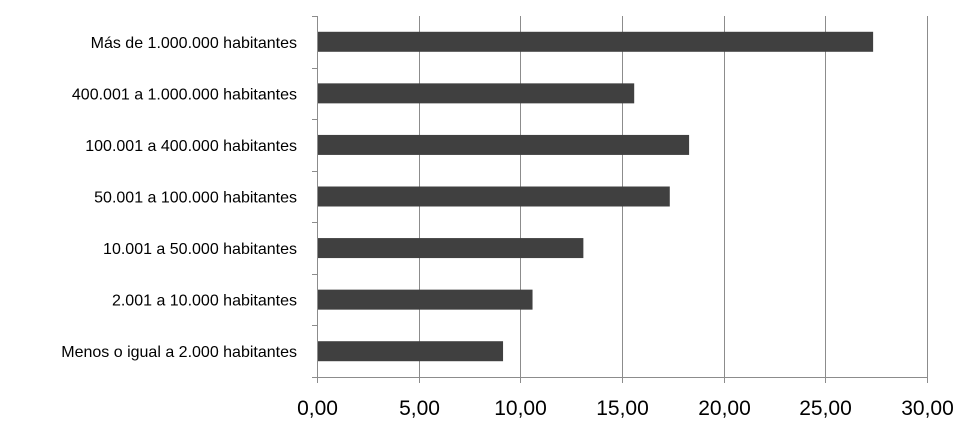 Image resolution: width=959 pixels, height=423 pixels. I want to click on category-label: 10.001 a 50.000 habitantes, so click(200, 249).